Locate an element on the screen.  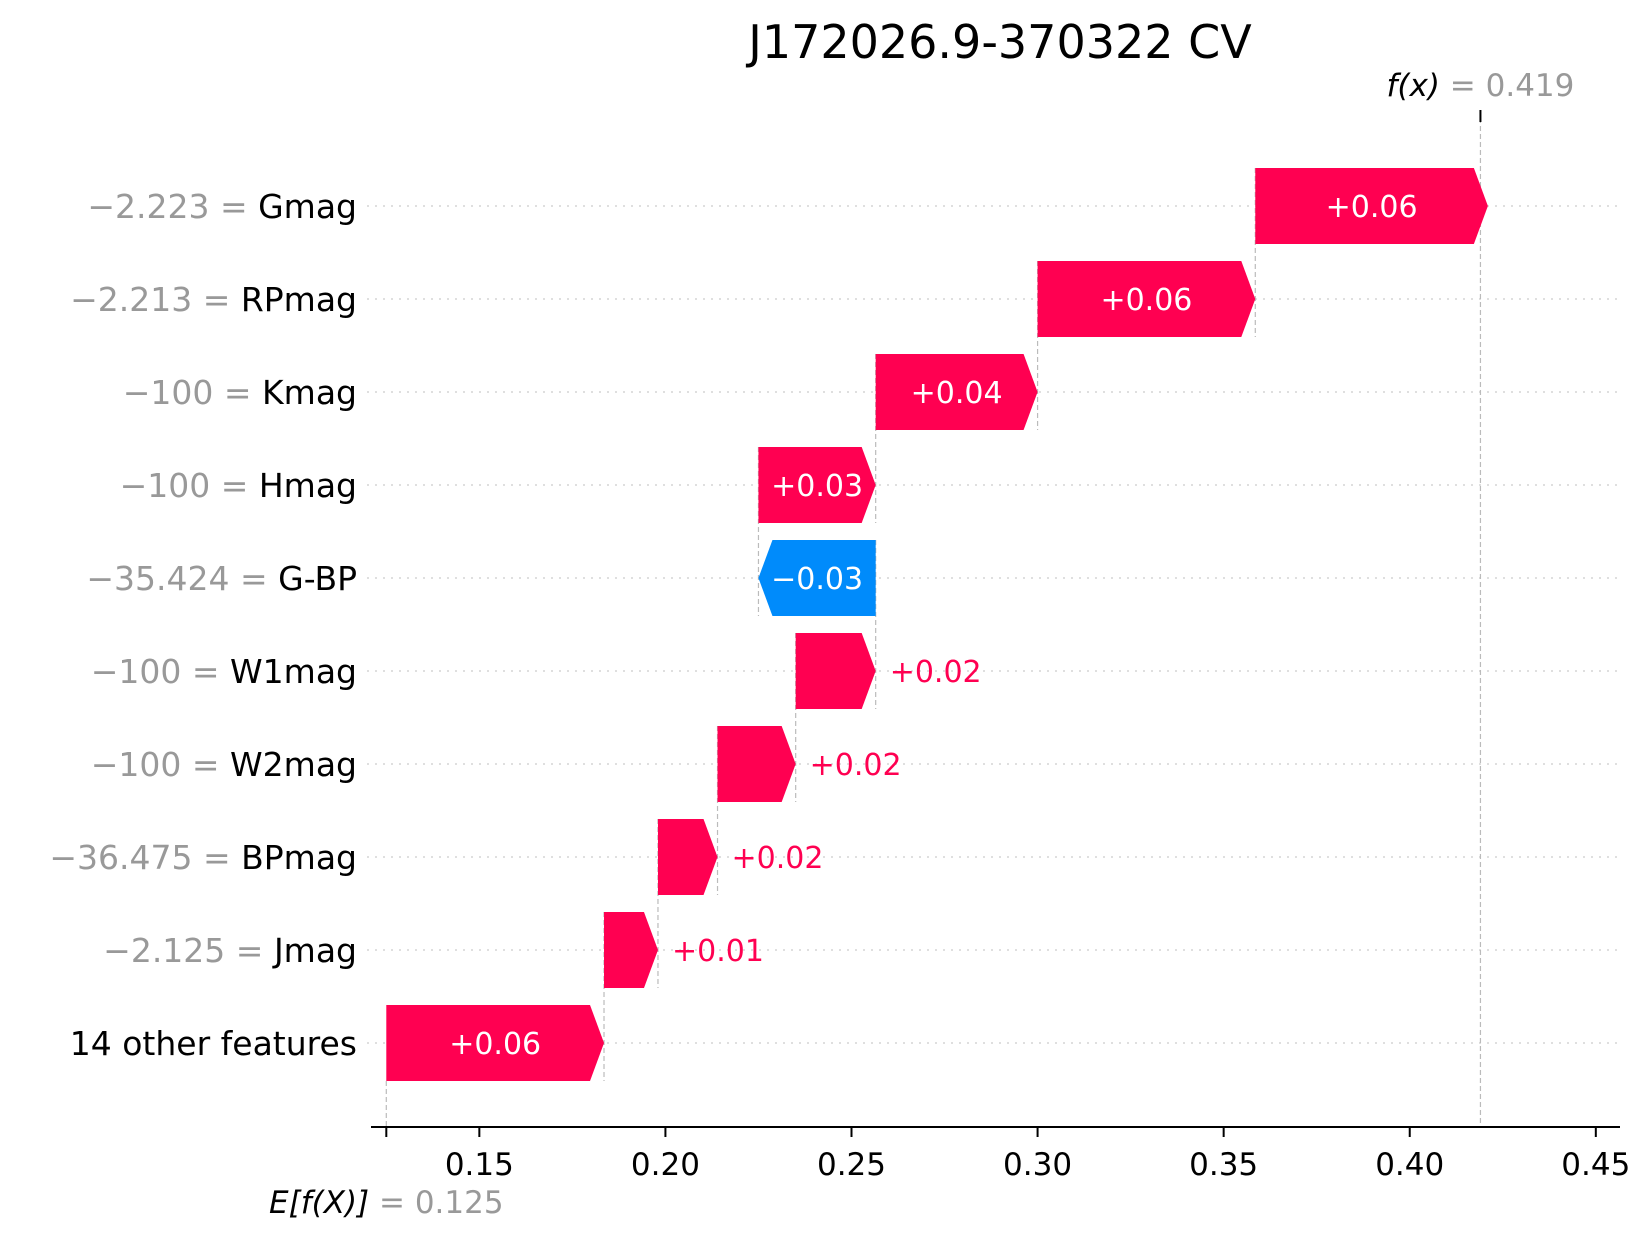
feature-label: −100 = Kmag is located at coordinates (240, 392).